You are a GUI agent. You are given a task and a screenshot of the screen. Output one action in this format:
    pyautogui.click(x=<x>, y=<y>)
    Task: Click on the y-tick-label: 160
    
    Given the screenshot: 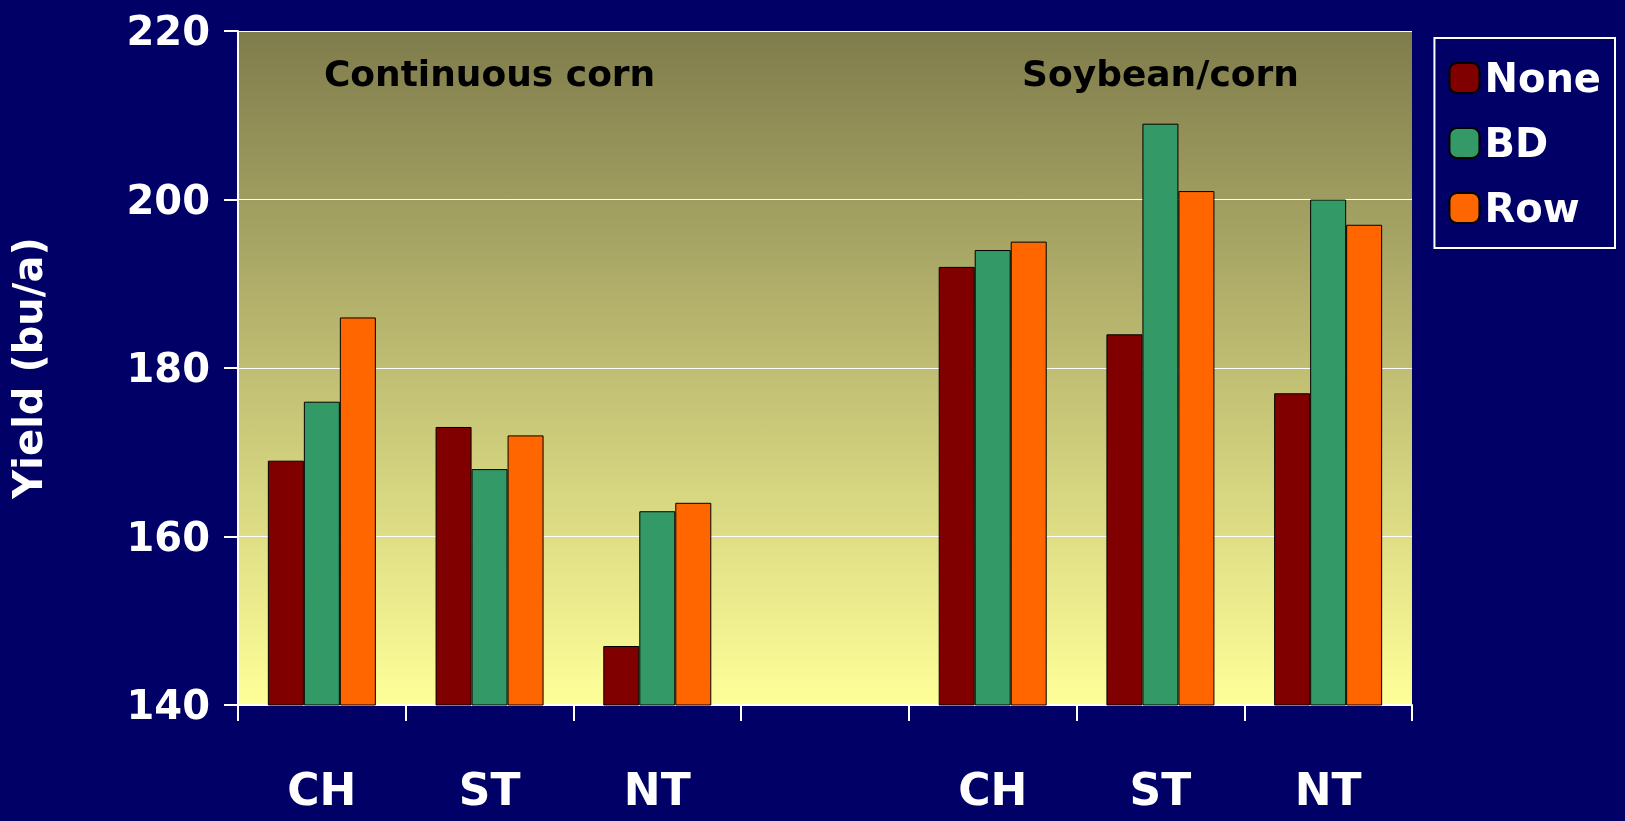 What is the action you would take?
    pyautogui.click(x=168, y=536)
    